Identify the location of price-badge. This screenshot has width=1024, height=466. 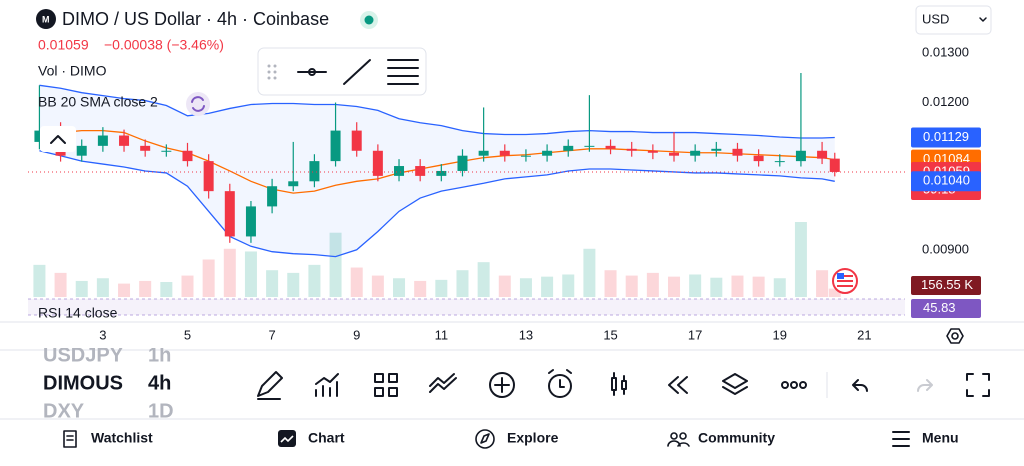
(946, 181).